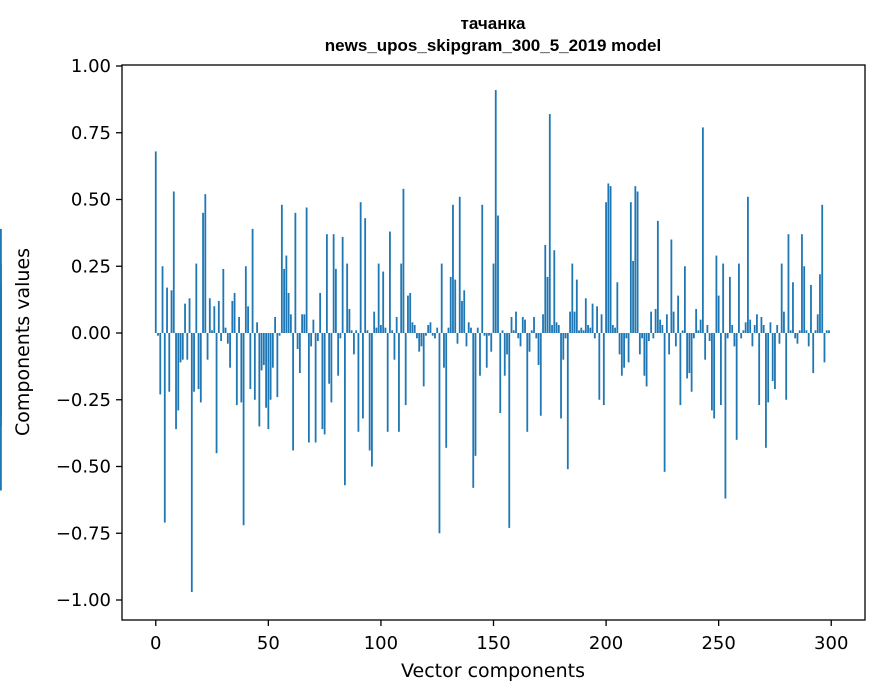 The width and height of the screenshot is (880, 696). Describe the element at coordinates (155, 643) in the screenshot. I see `x-tick-label: 0` at that location.